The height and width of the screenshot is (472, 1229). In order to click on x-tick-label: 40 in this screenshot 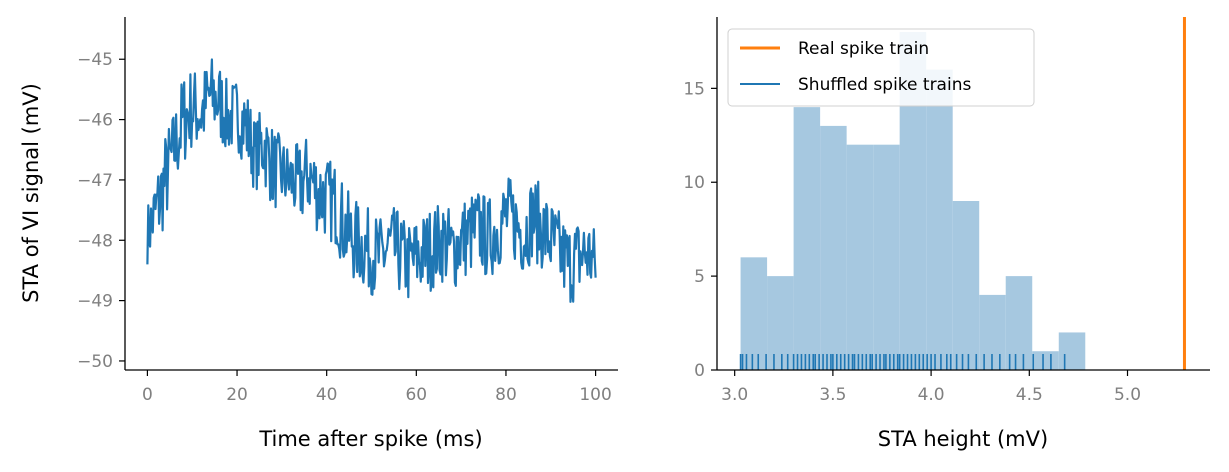, I will do `click(327, 395)`.